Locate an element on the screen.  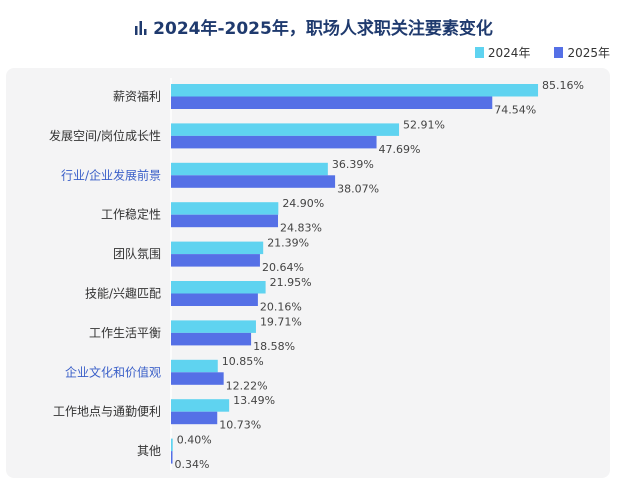
data-label: 21.39% is located at coordinates (288, 243).